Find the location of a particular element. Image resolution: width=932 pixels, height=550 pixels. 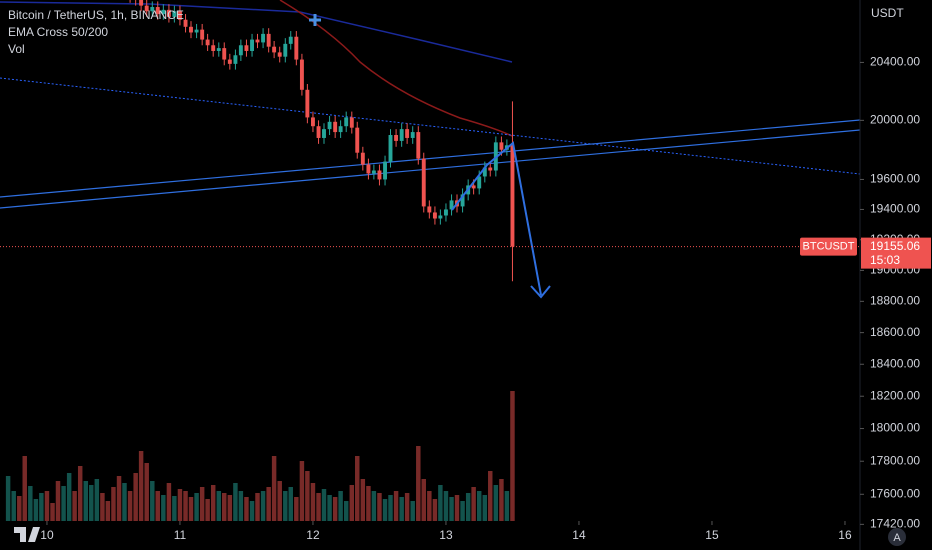

y-tick-label: 18600.00 is located at coordinates (895, 332).